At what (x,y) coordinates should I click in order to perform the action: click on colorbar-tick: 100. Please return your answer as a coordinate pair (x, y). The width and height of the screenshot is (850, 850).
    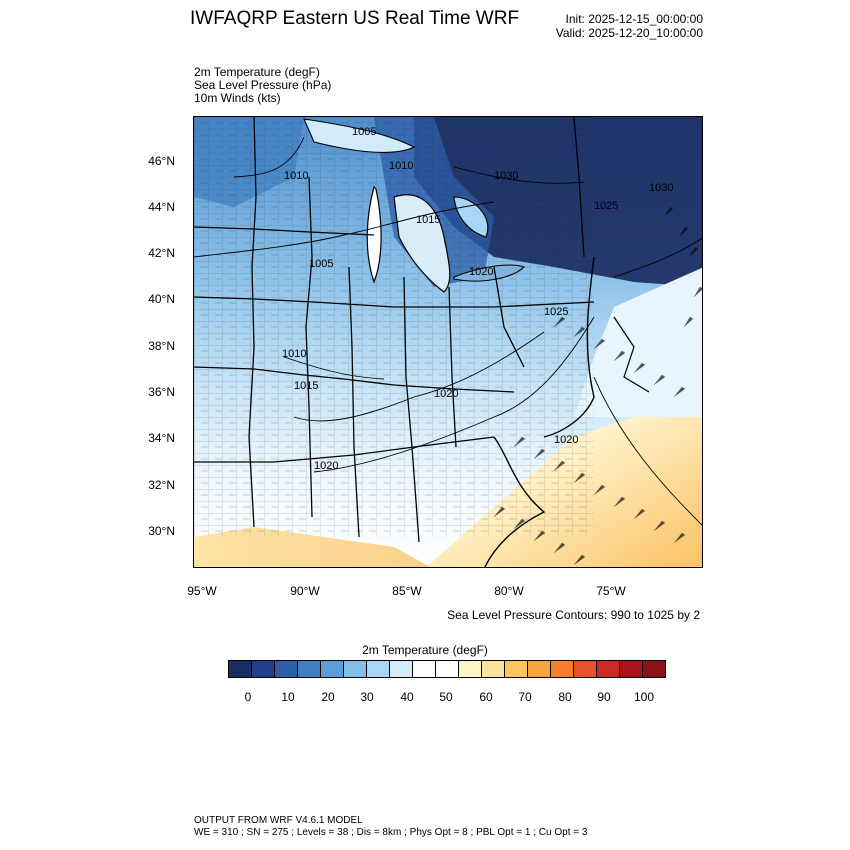
    Looking at the image, I should click on (644, 697).